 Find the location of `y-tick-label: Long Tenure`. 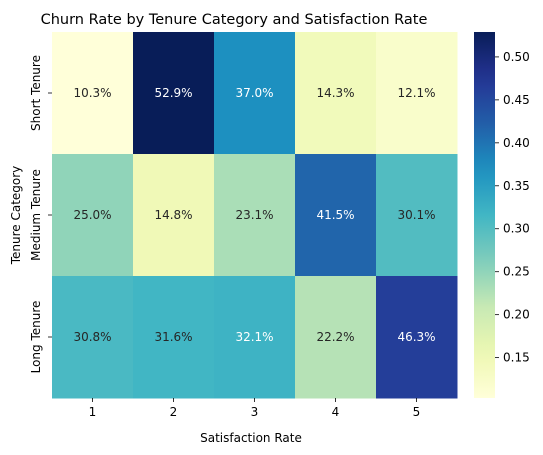

y-tick-label: Long Tenure is located at coordinates (36, 337).